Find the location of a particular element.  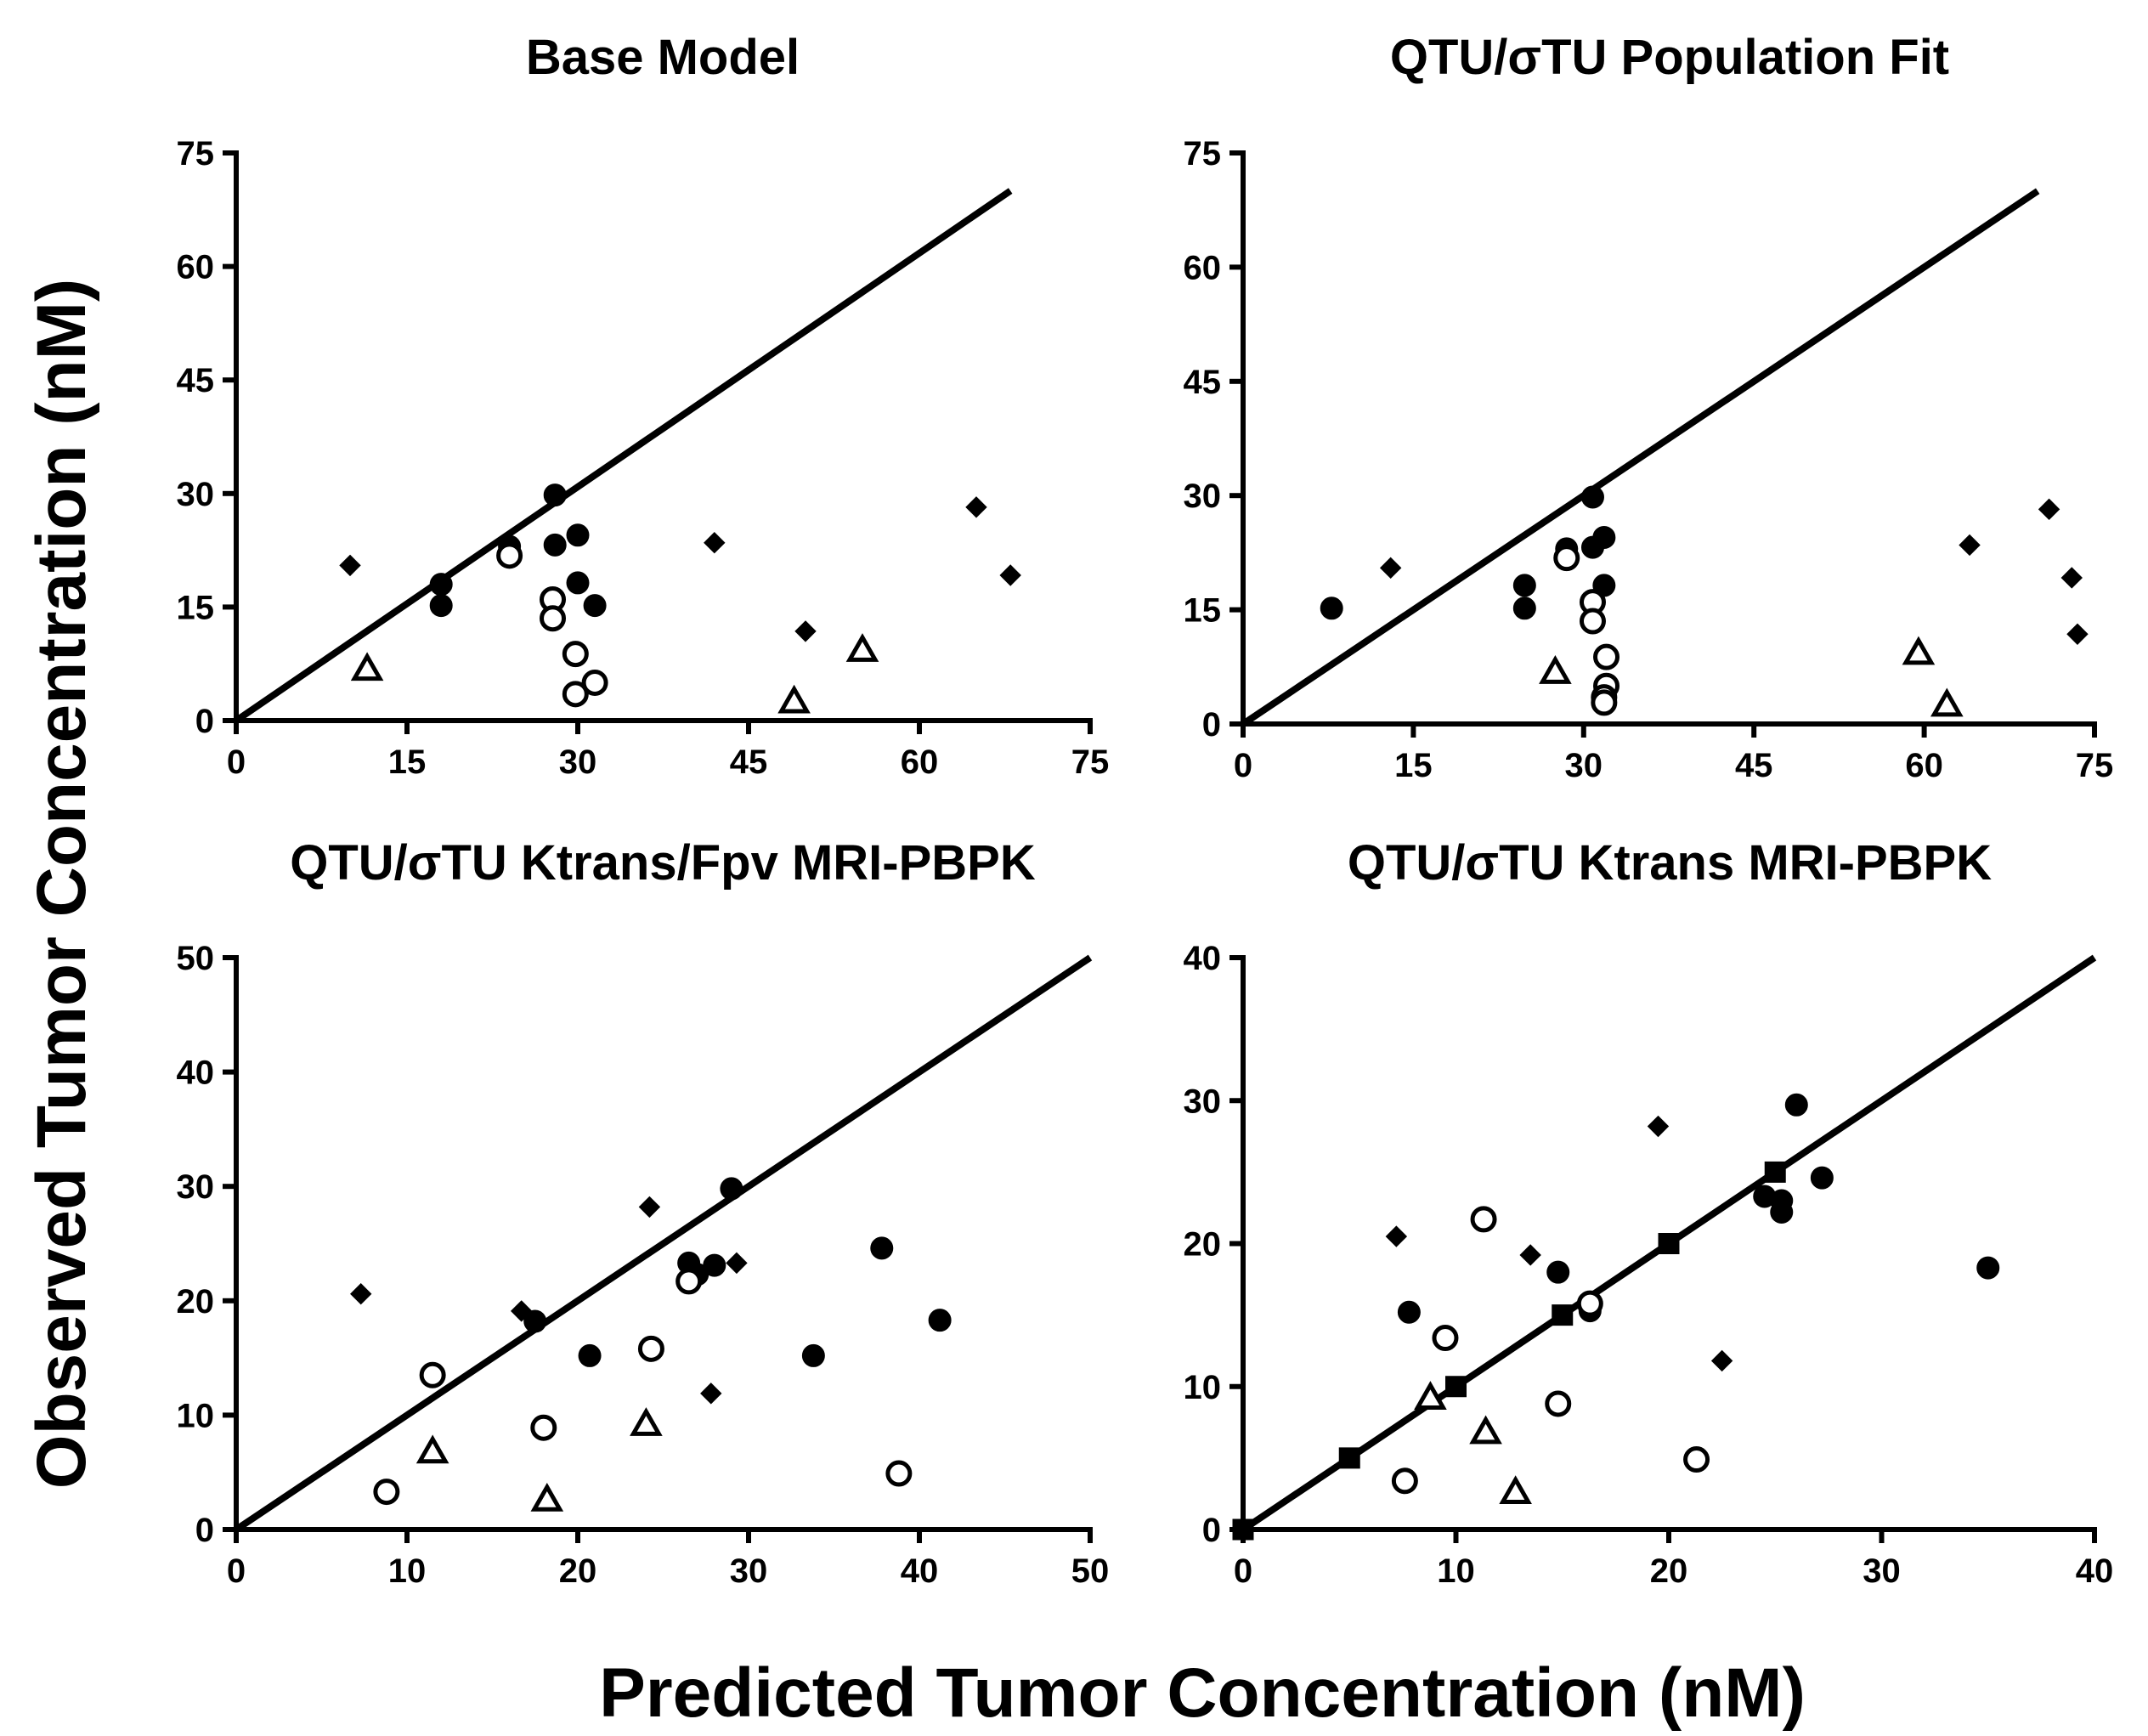

y-tick-label: 45 is located at coordinates (1203, 382).